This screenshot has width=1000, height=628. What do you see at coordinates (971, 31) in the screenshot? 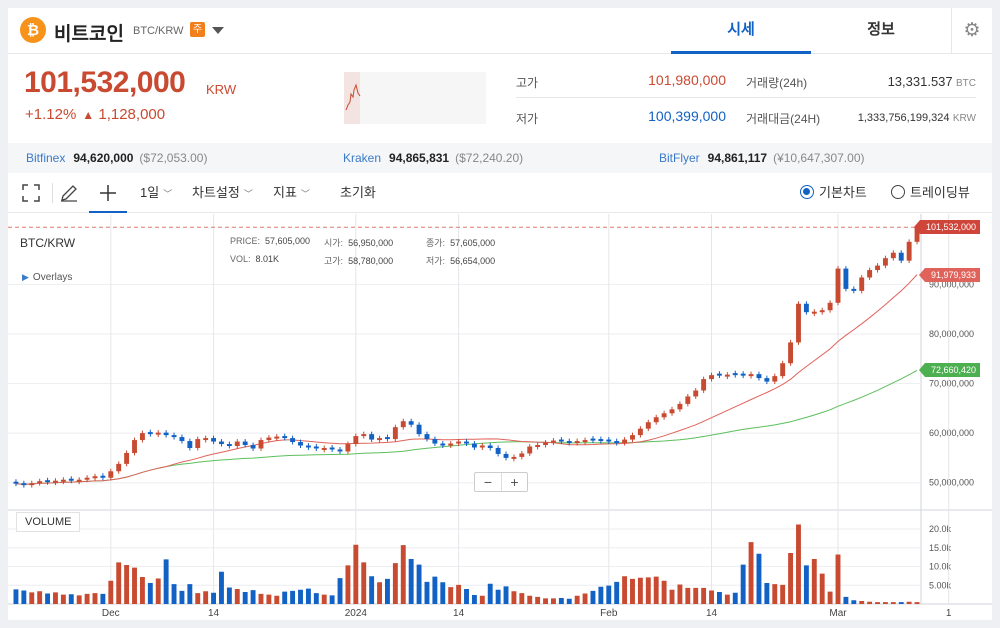
I see `gear-icon: ⚙` at bounding box center [971, 31].